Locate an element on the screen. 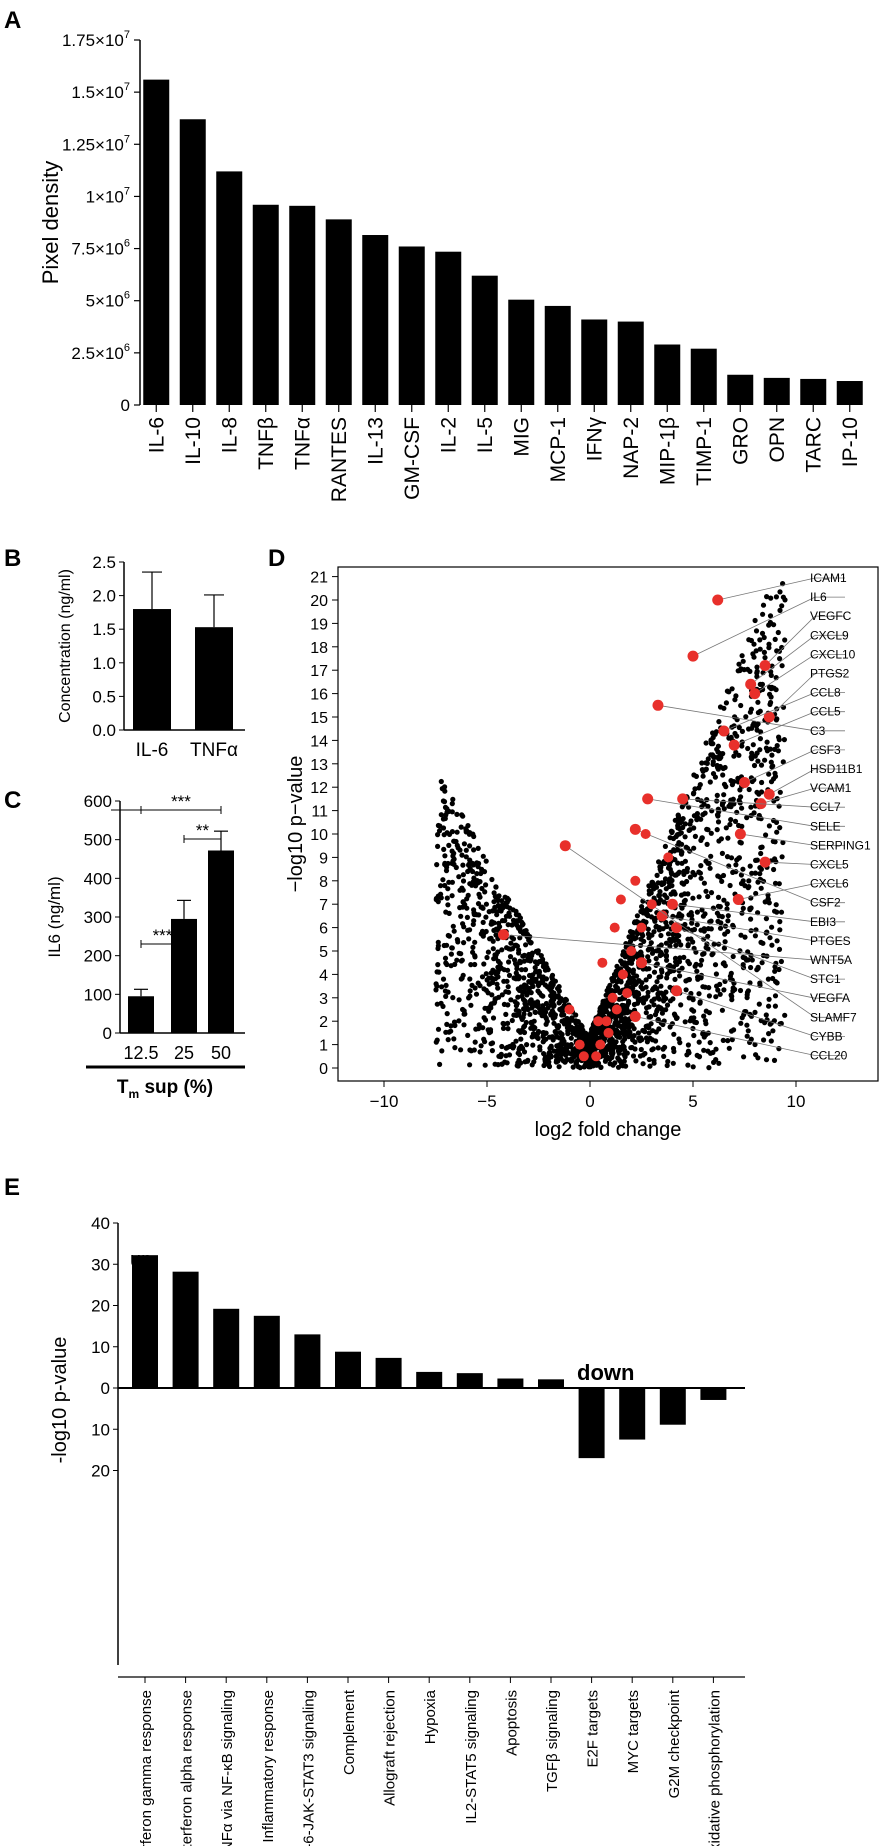 Image resolution: width=887 pixels, height=1846 pixels. x-tick-label-a: TNFα is located at coordinates (302, 443).